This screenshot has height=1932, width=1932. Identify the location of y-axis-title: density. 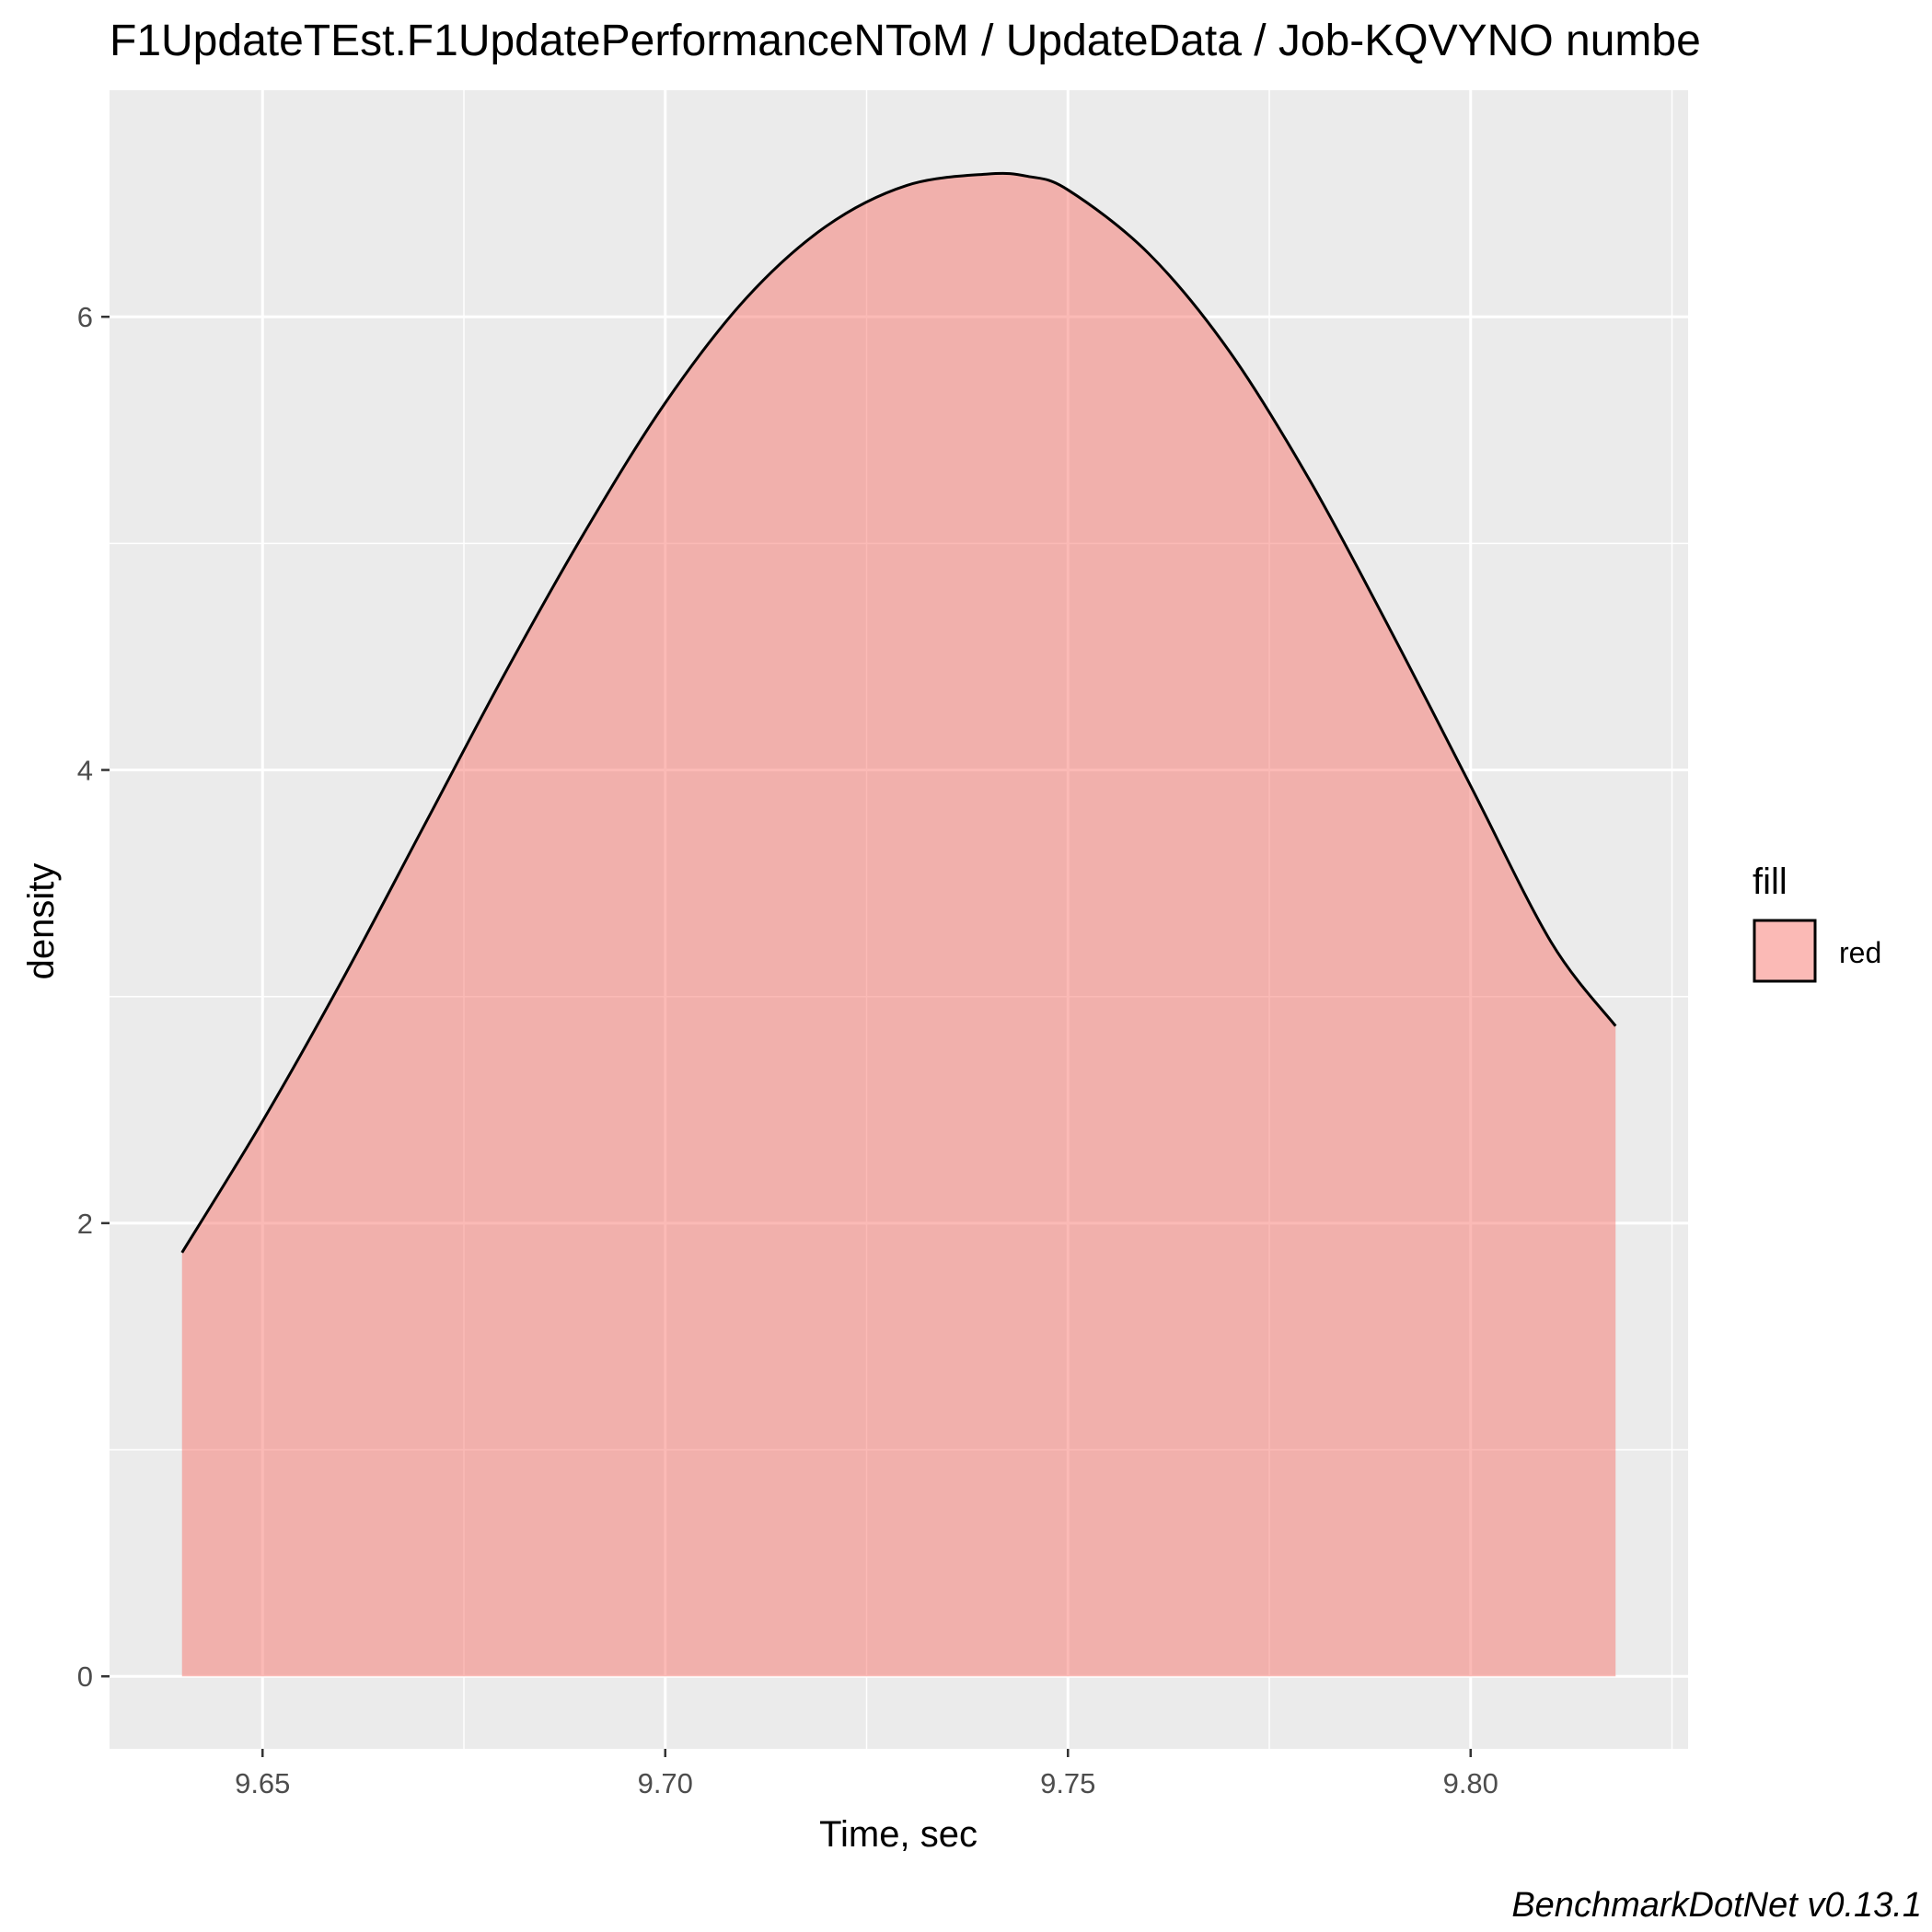
(42, 922).